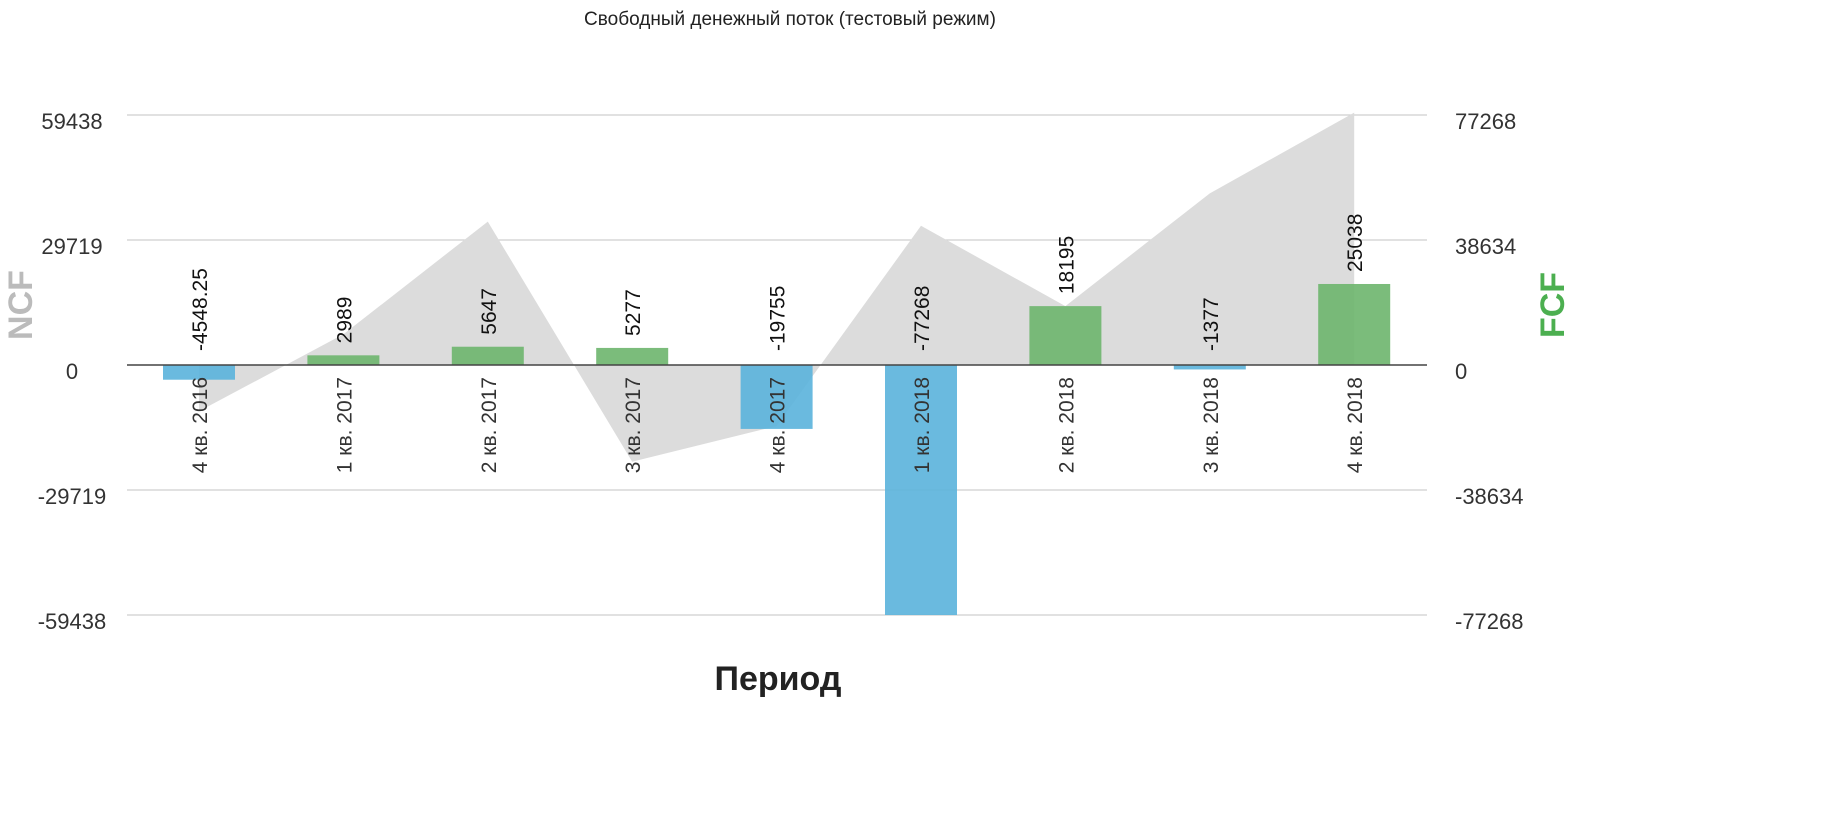 The image size is (1846, 819). Describe the element at coordinates (1355, 425) in the screenshot. I see `category-label: 4 кв. 2018` at that location.